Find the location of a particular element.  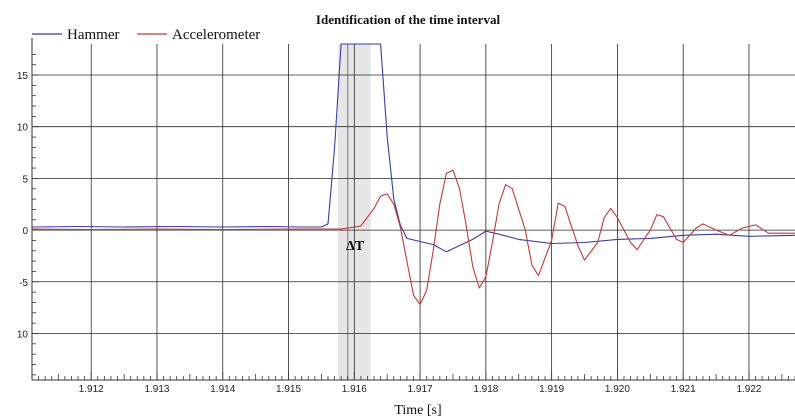

chart-title: Identification of the time interval is located at coordinates (408, 19).